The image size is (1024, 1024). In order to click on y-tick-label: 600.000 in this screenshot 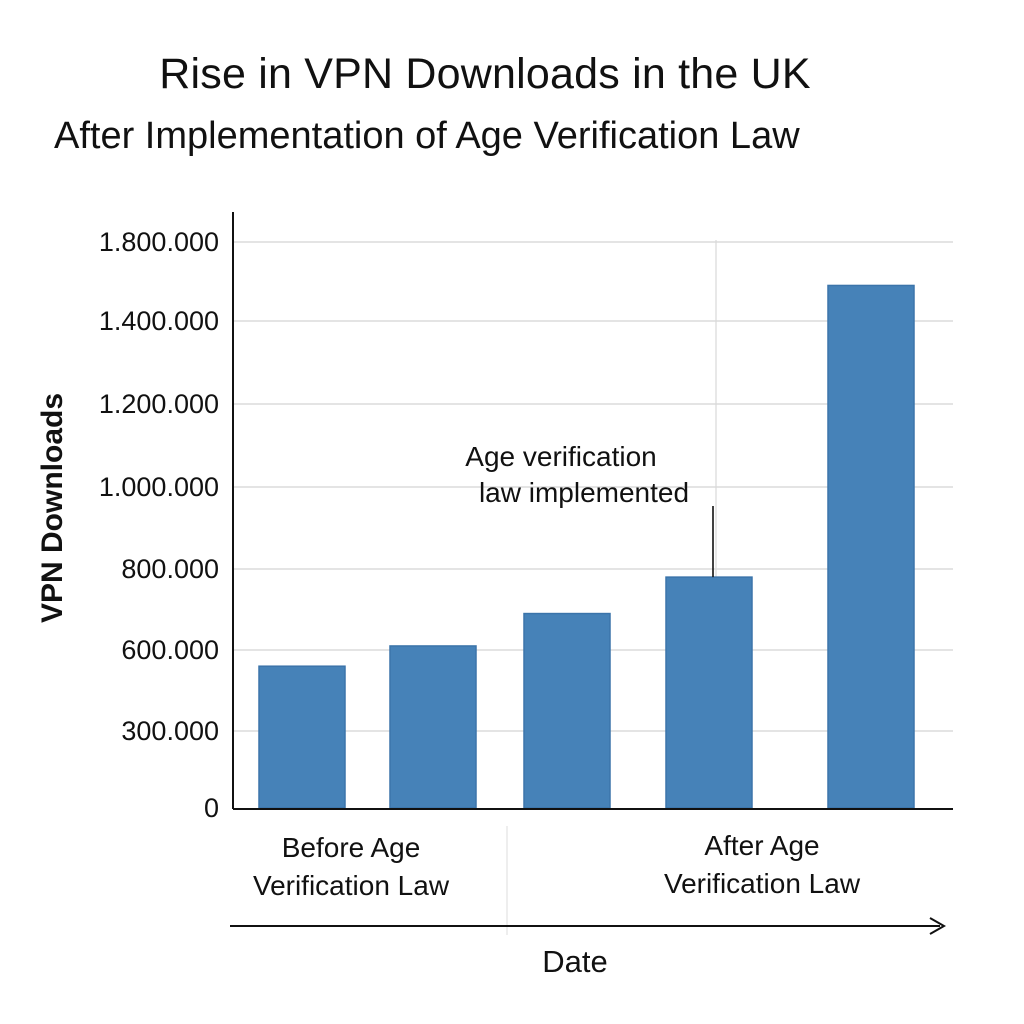, I will do `click(170, 650)`.